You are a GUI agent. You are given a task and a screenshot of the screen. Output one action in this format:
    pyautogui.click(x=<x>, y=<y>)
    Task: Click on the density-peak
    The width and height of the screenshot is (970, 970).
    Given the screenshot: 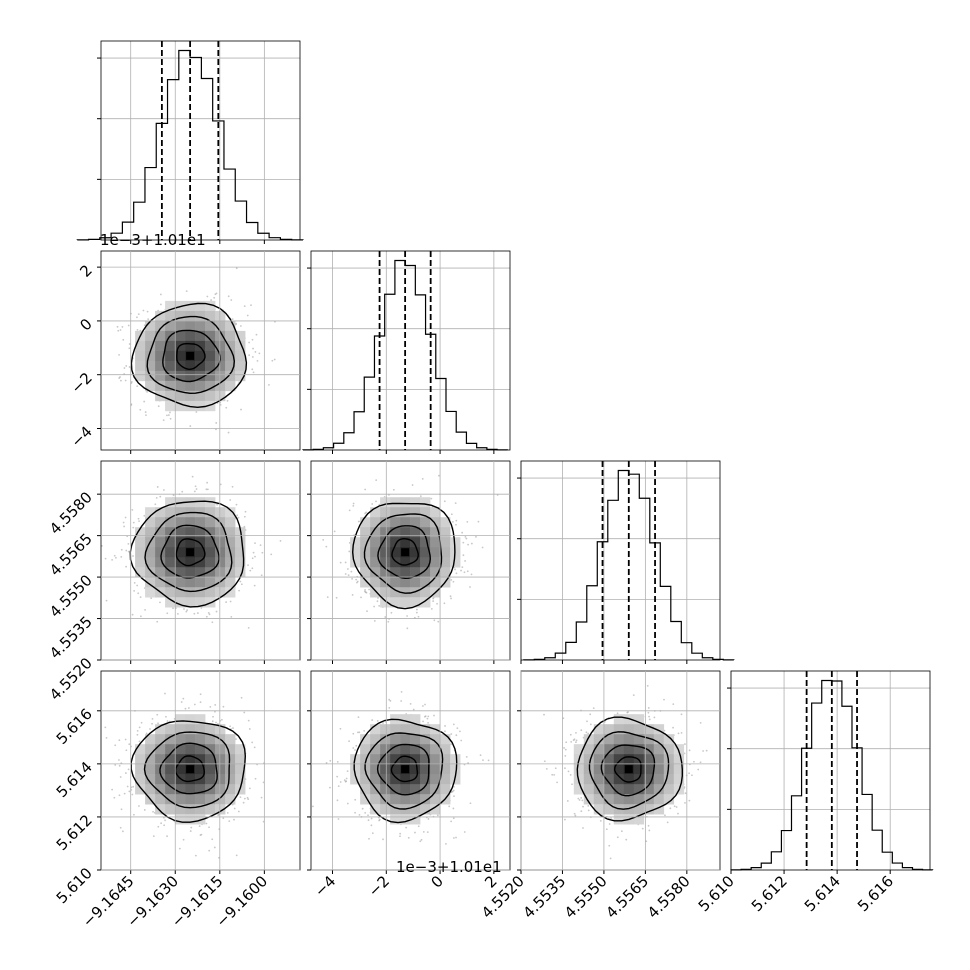 What is the action you would take?
    pyautogui.click(x=190, y=552)
    